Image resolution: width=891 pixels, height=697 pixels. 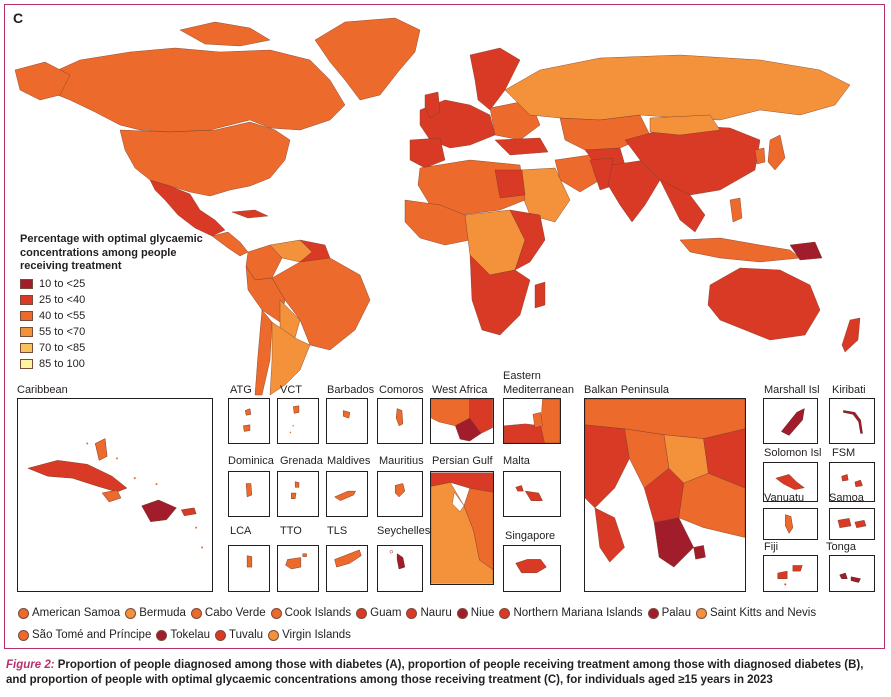 I want to click on inset-caribbean, so click(x=115, y=495).